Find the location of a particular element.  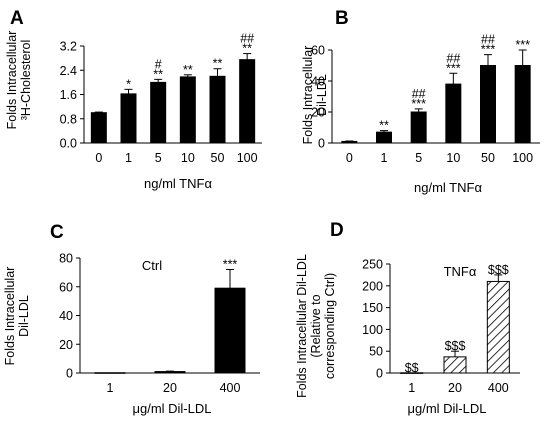

significance-label: # is located at coordinates (158, 64).